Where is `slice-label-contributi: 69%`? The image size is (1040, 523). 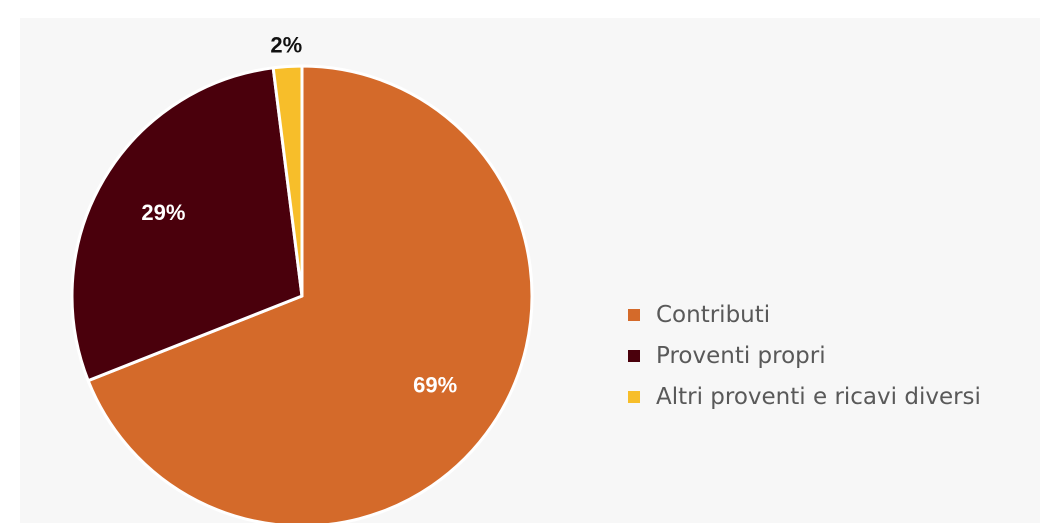
slice-label-contributi: 69% is located at coordinates (435, 384).